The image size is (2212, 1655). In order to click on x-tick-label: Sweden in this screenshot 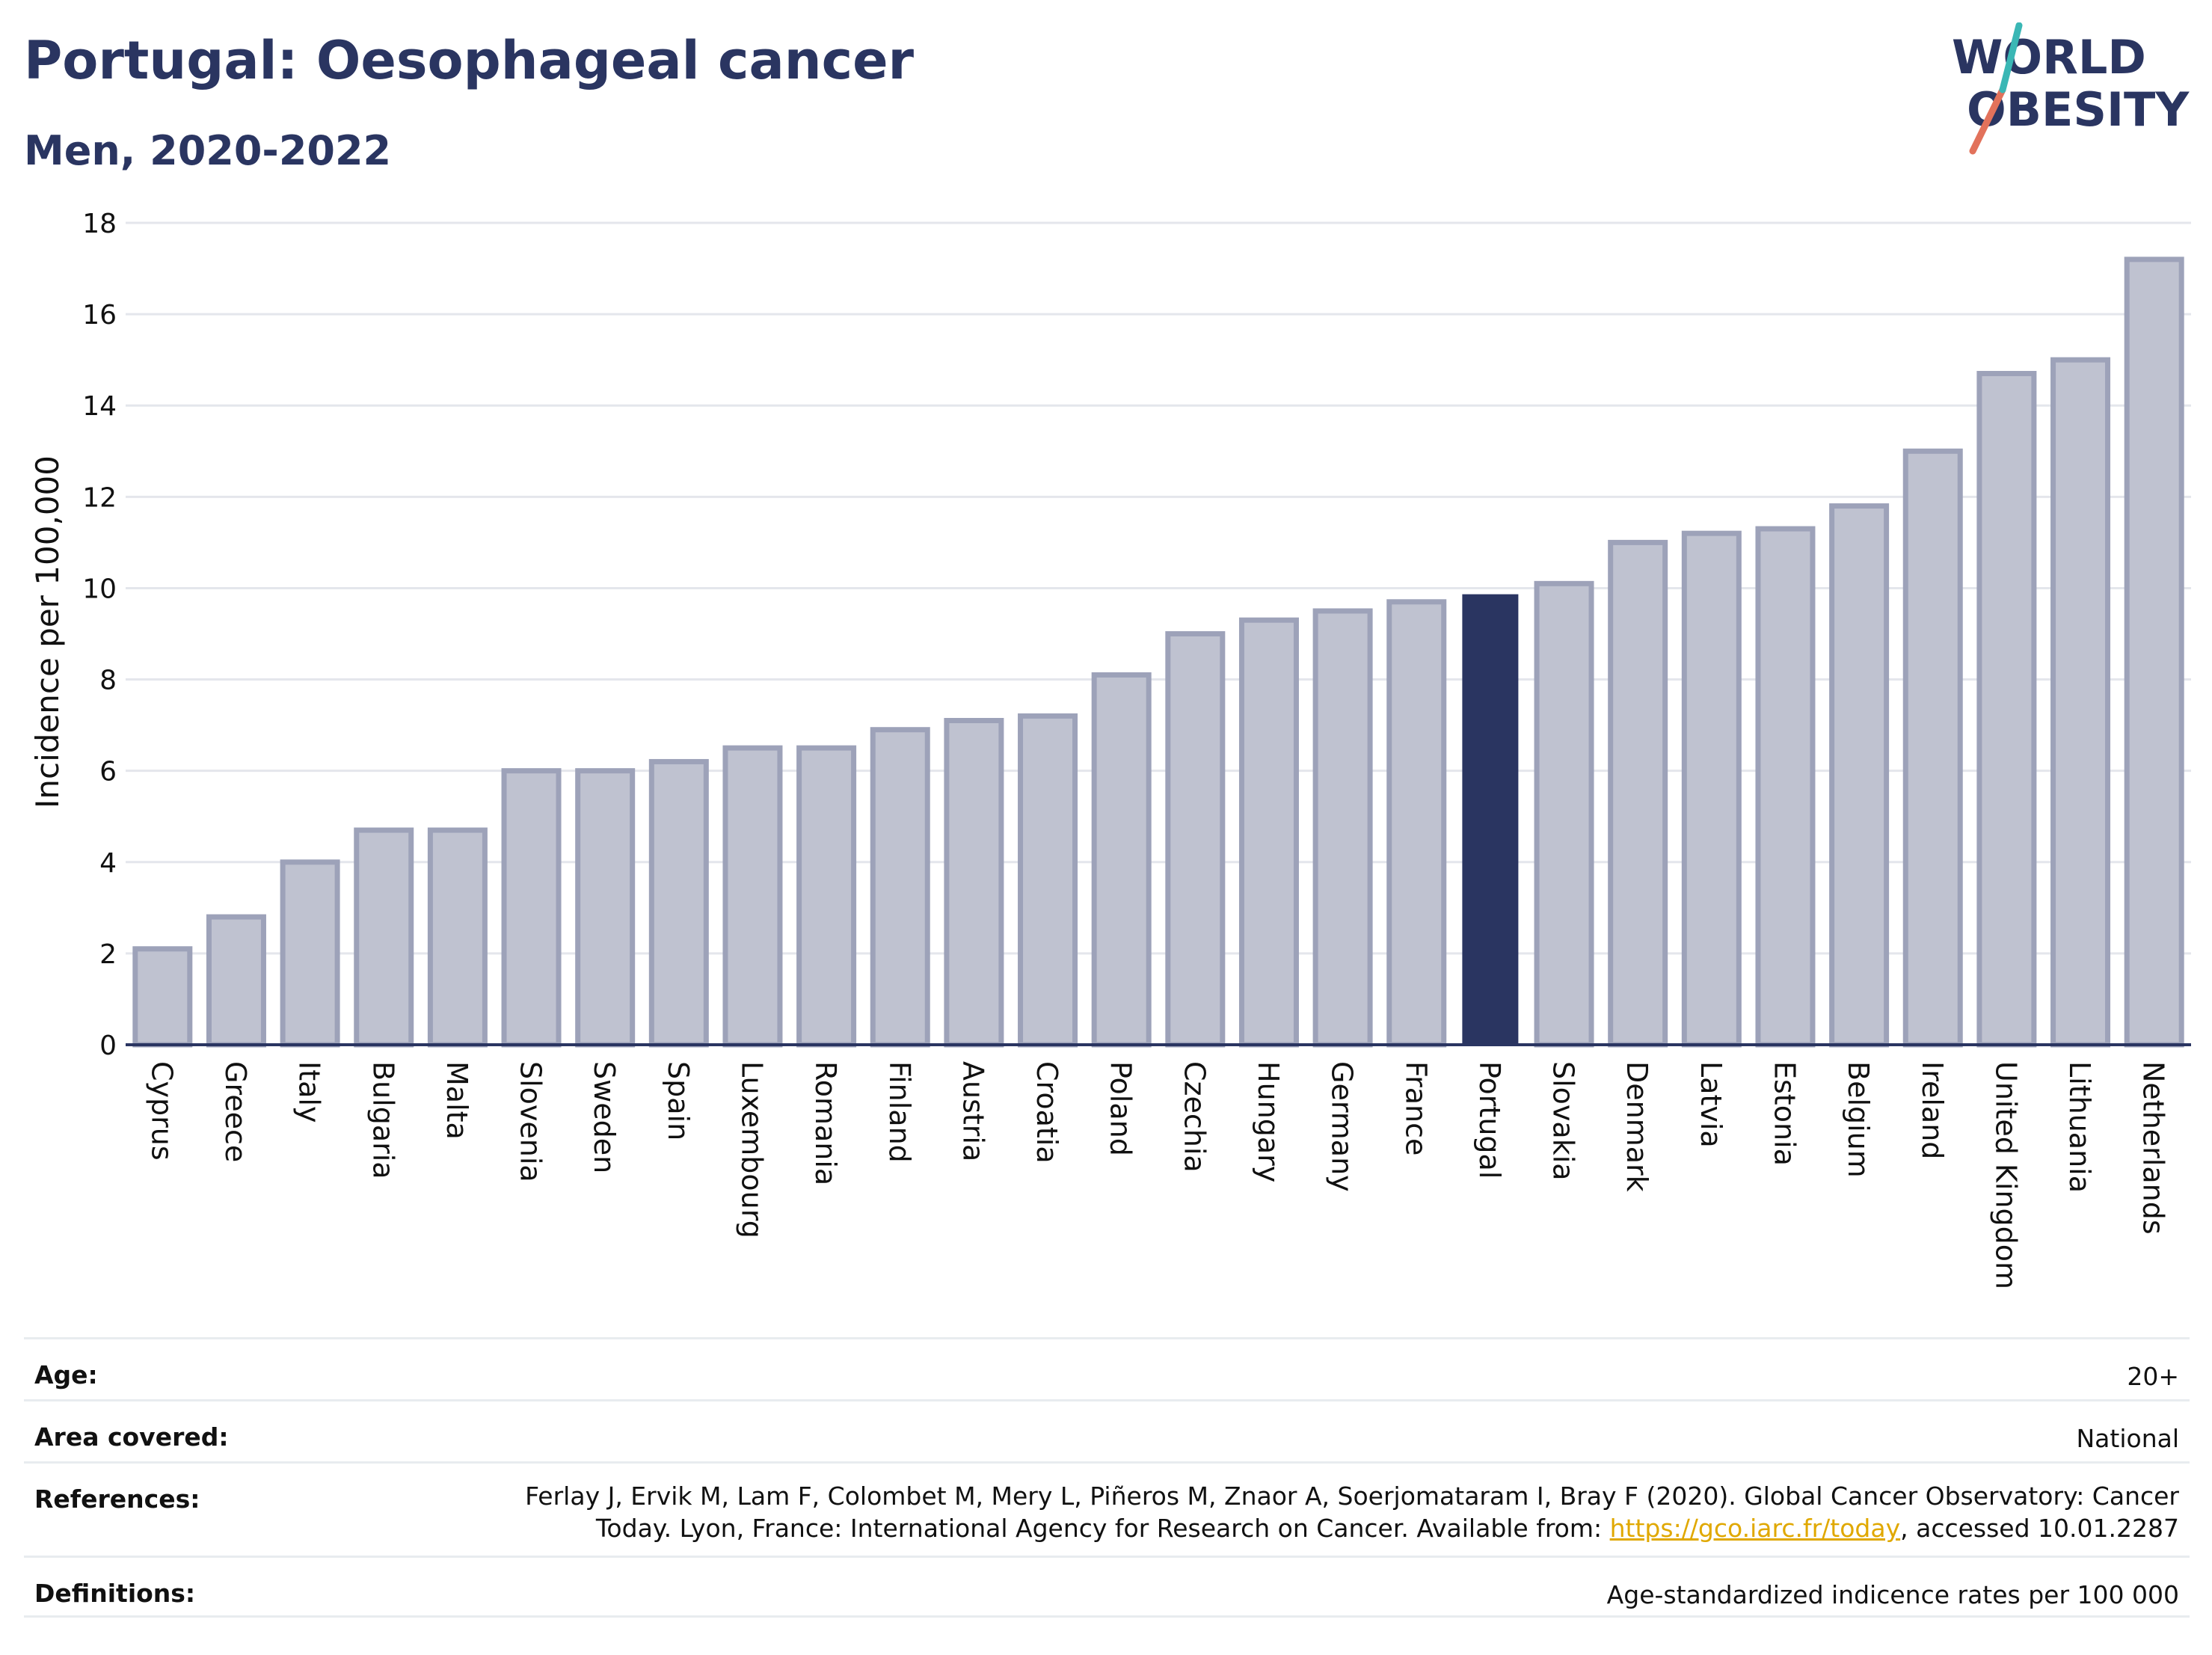, I will do `click(604, 1117)`.